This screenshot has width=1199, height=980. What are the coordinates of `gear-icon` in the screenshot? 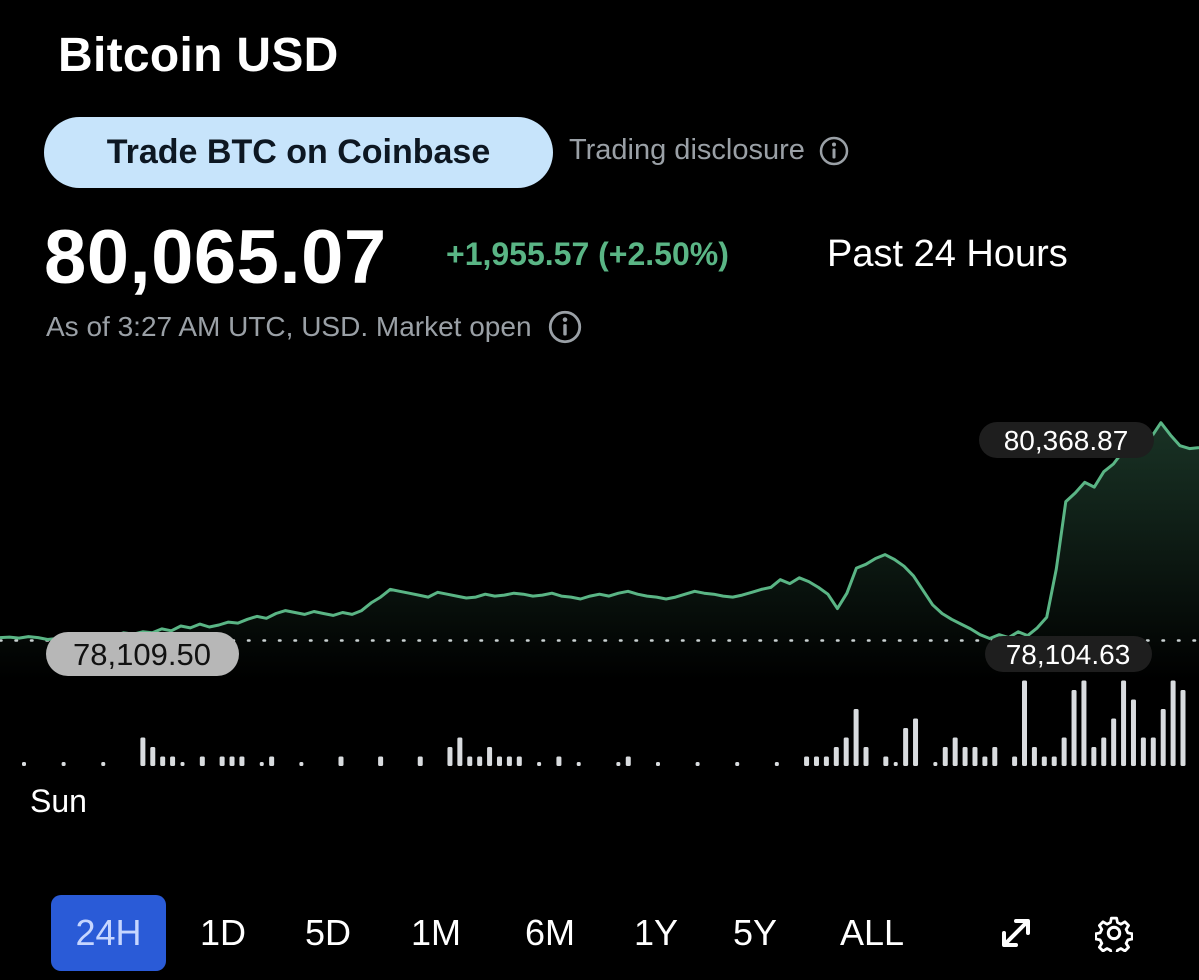 It's located at (1114, 933).